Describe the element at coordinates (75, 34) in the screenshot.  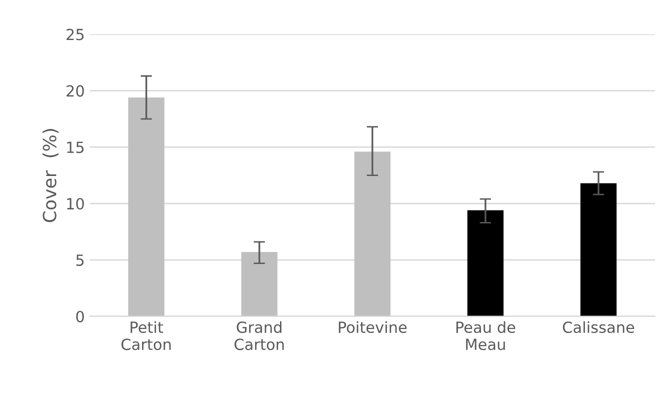
I see `y-tick-label: 25` at that location.